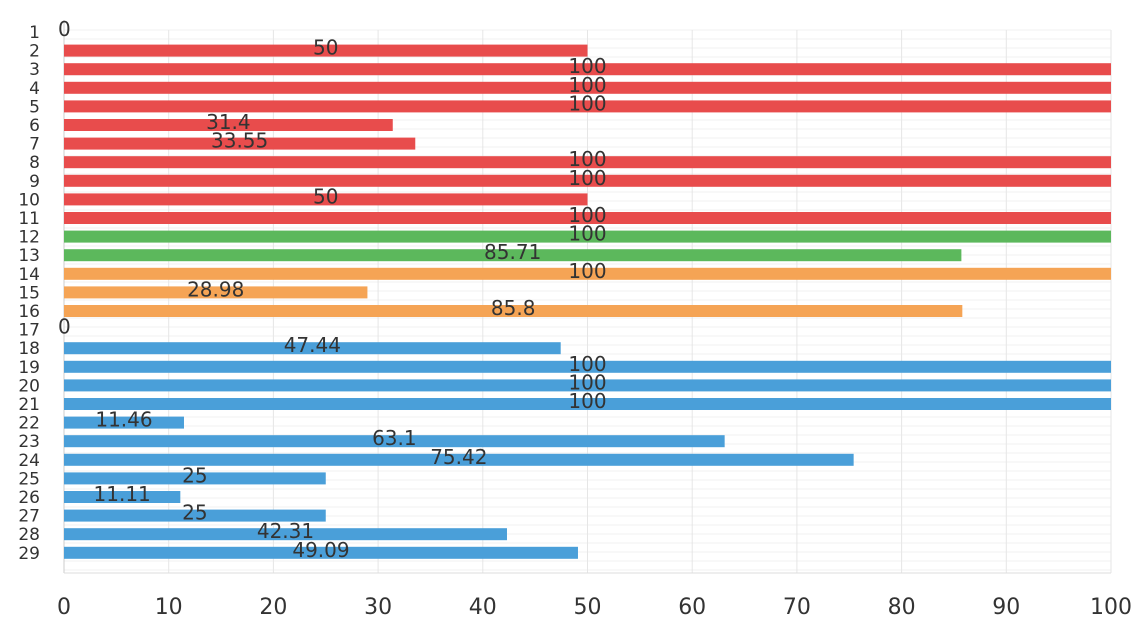  I want to click on data-label: 49.09, so click(320, 550).